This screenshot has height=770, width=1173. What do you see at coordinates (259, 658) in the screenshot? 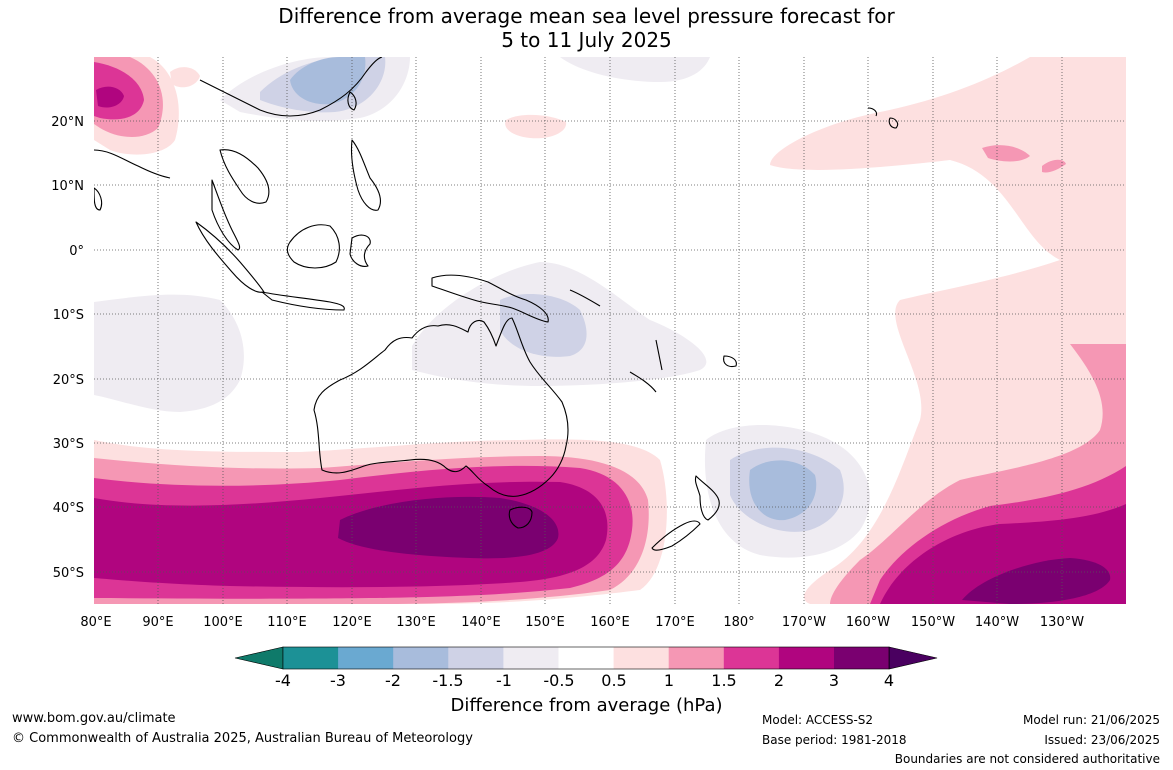
I see `colorbar-extend-low` at bounding box center [259, 658].